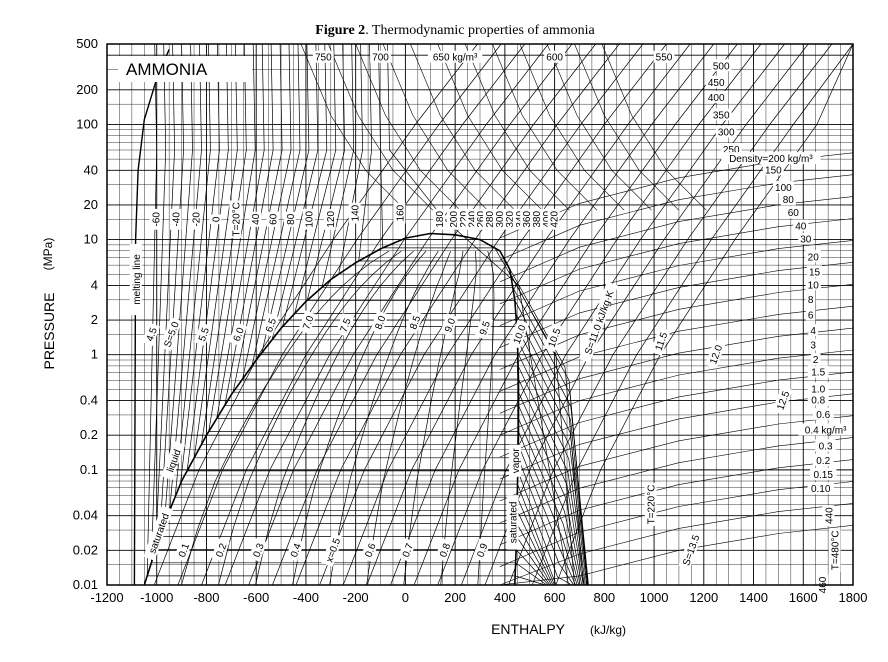  I want to click on substance-label-background, so click(185, 69).